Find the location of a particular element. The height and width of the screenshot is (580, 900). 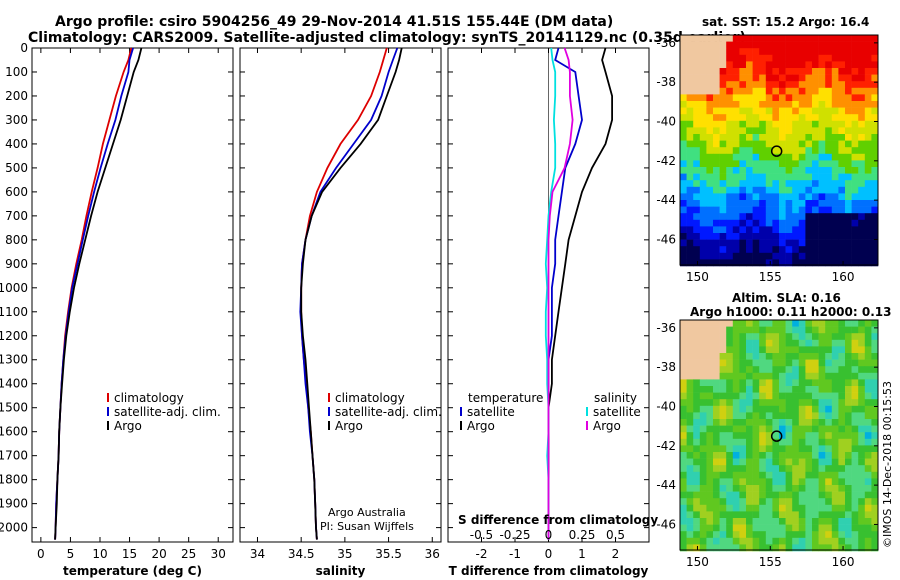

float-location-marker is located at coordinates (776, 151).